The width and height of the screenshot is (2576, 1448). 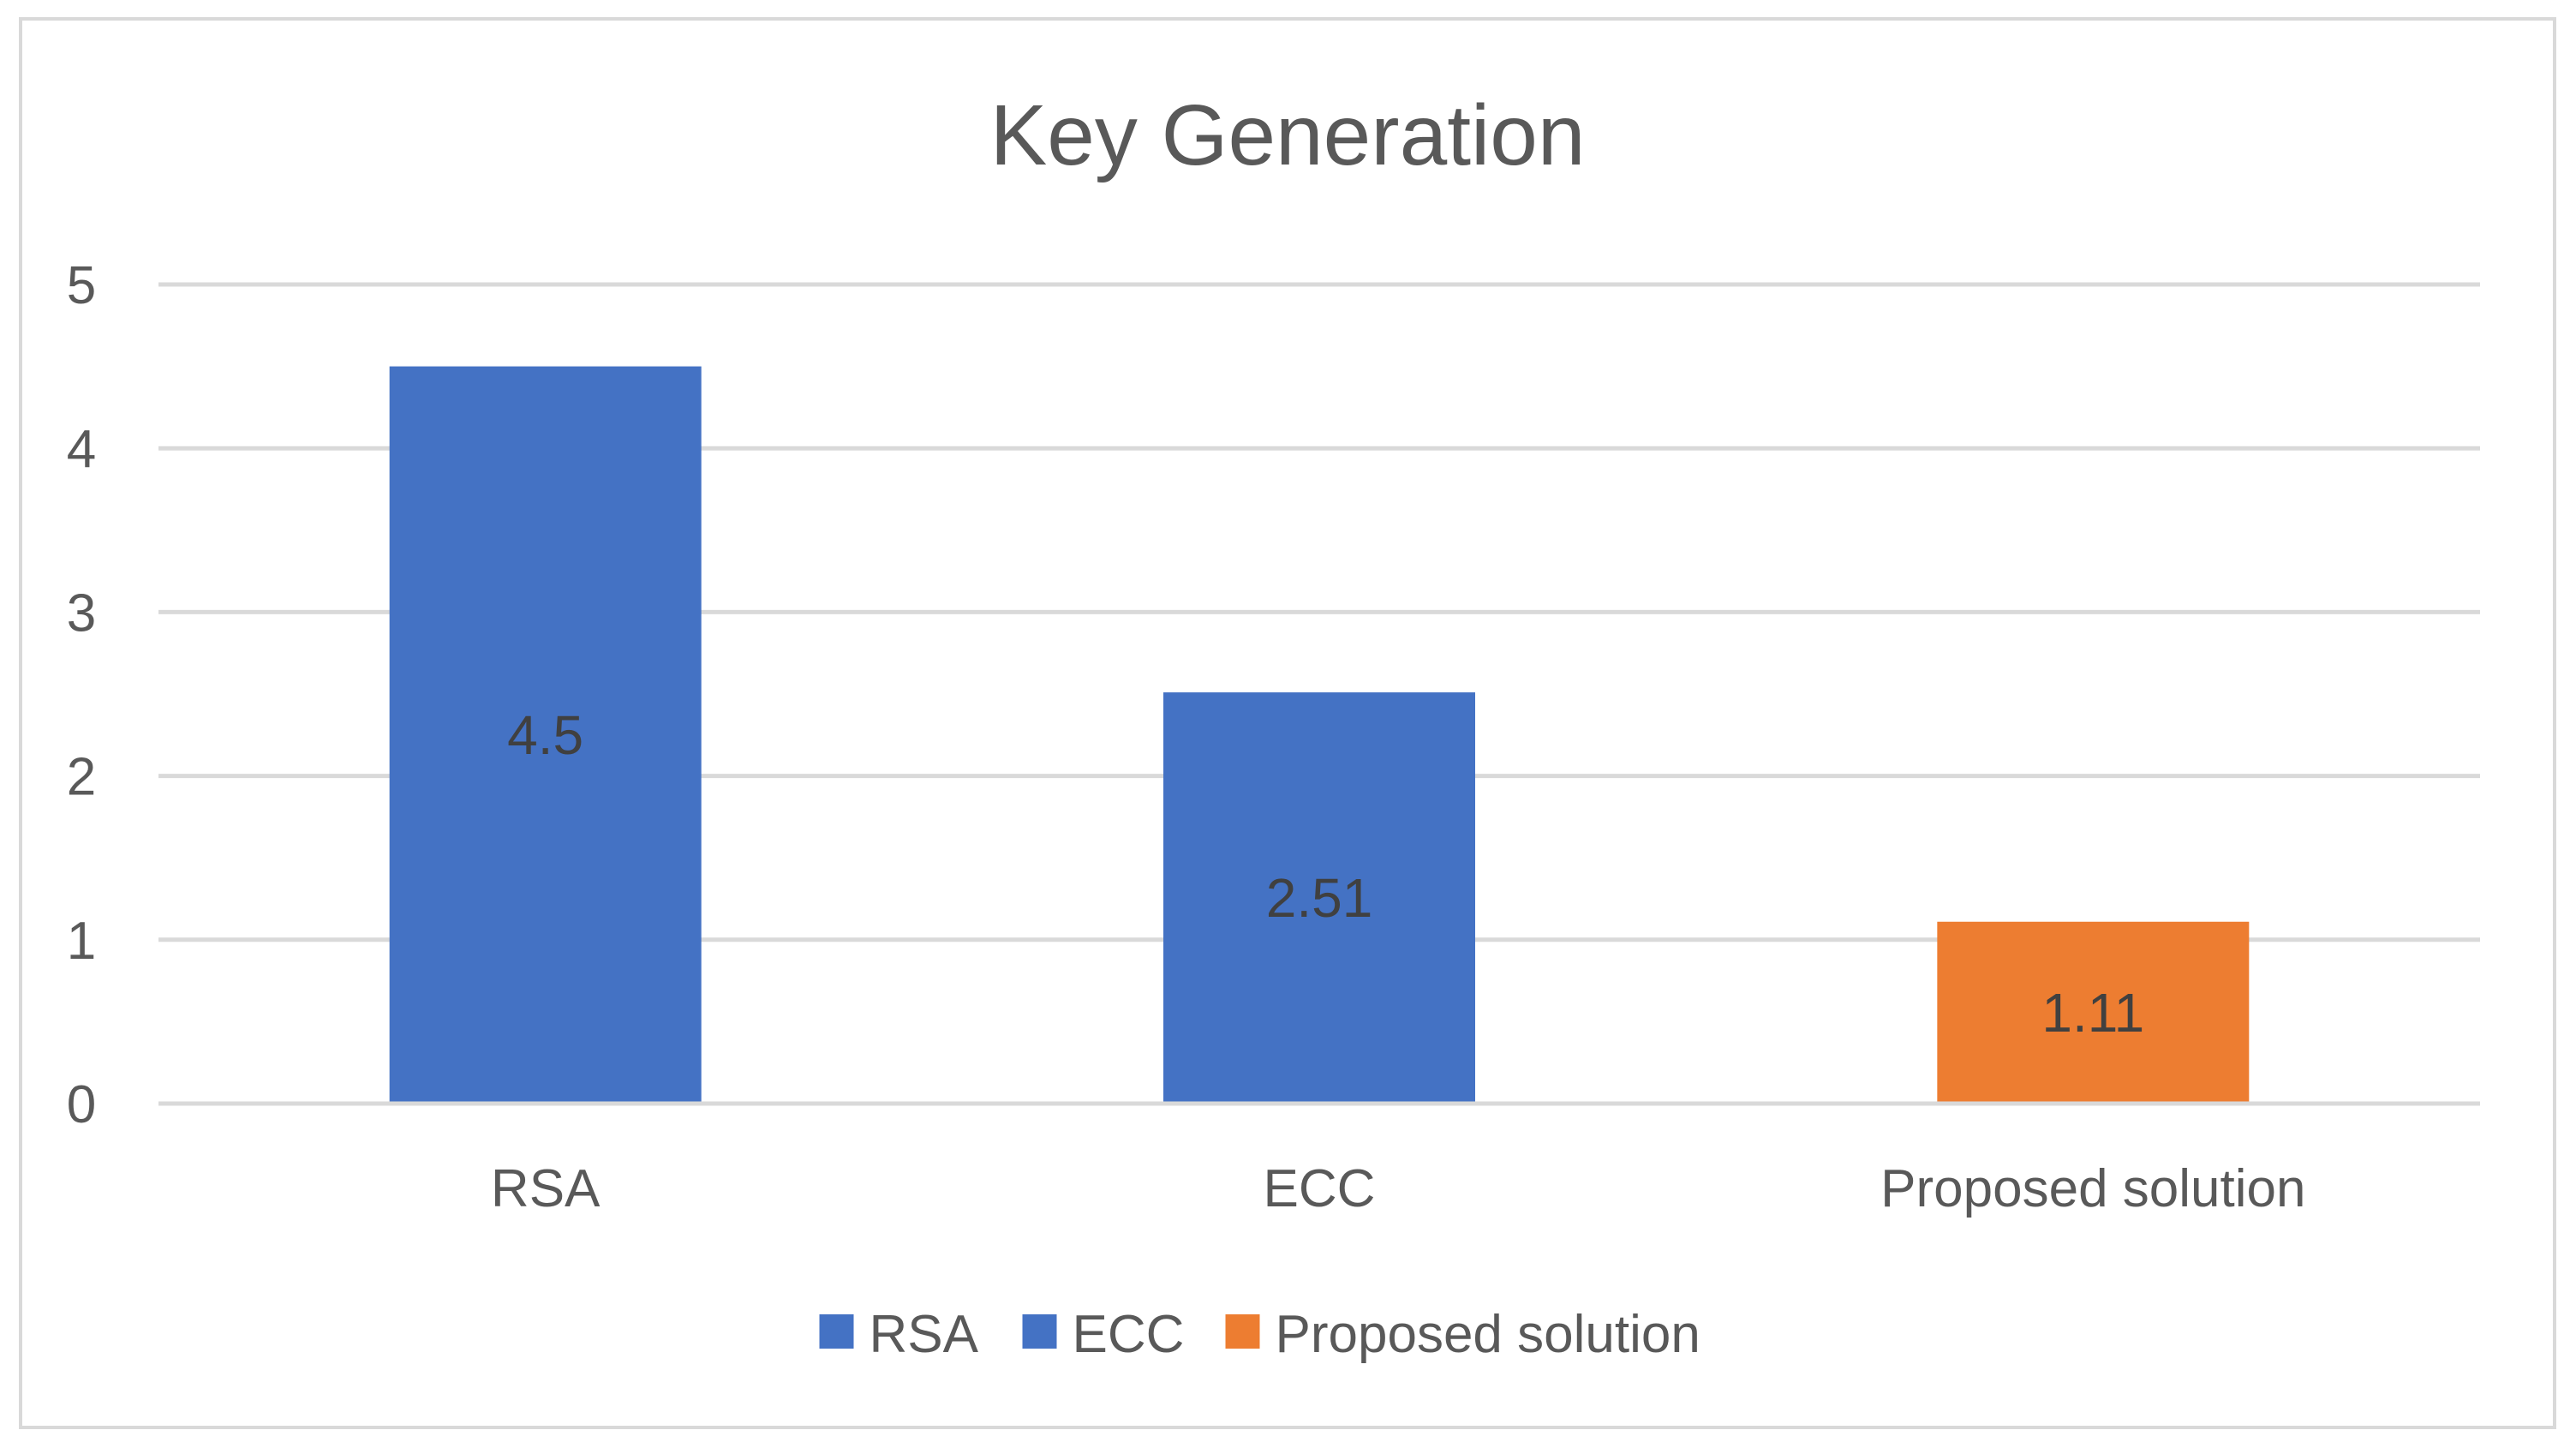 What do you see at coordinates (81, 450) in the screenshot?
I see `y-tick-label: 4` at bounding box center [81, 450].